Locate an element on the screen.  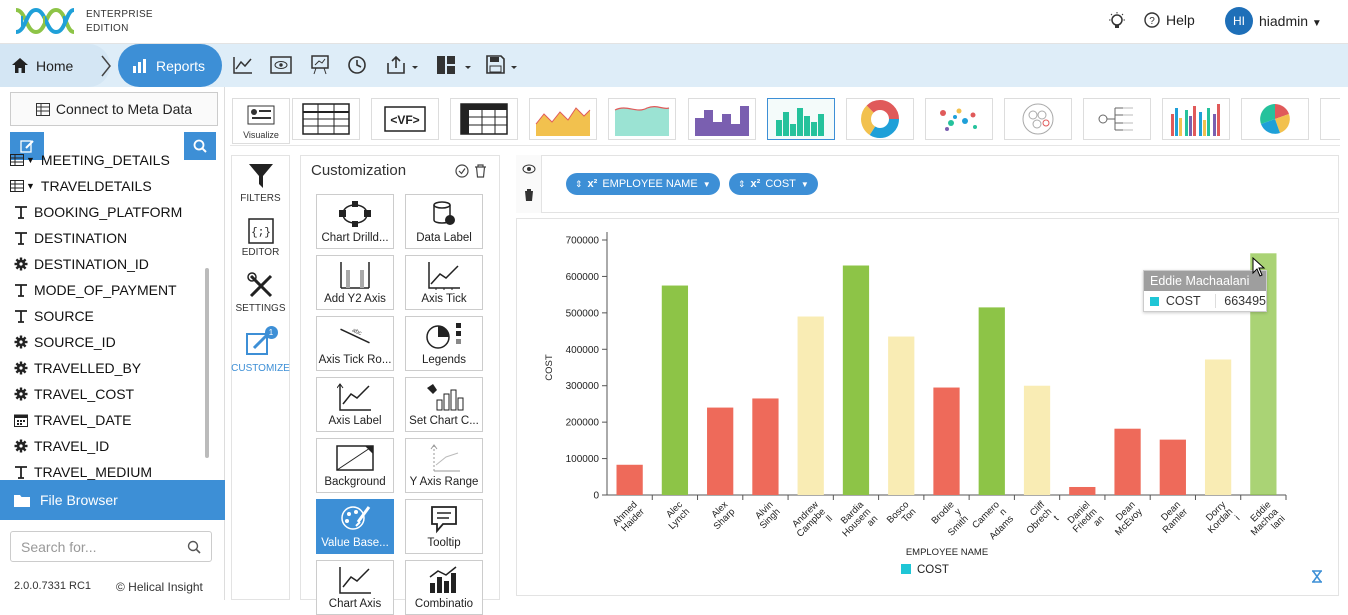
viz-bubble-thumbnail is located at coordinates (959, 119).